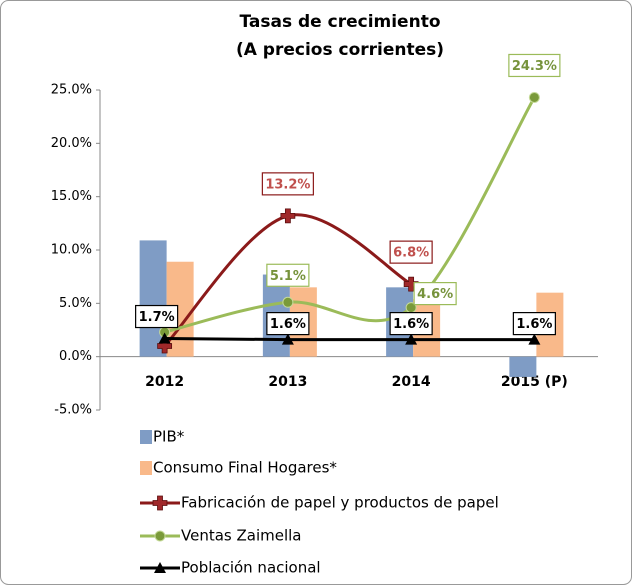 The width and height of the screenshot is (632, 585). Describe the element at coordinates (71, 90) in the screenshot. I see `y-tick-label: 25.0%` at that location.